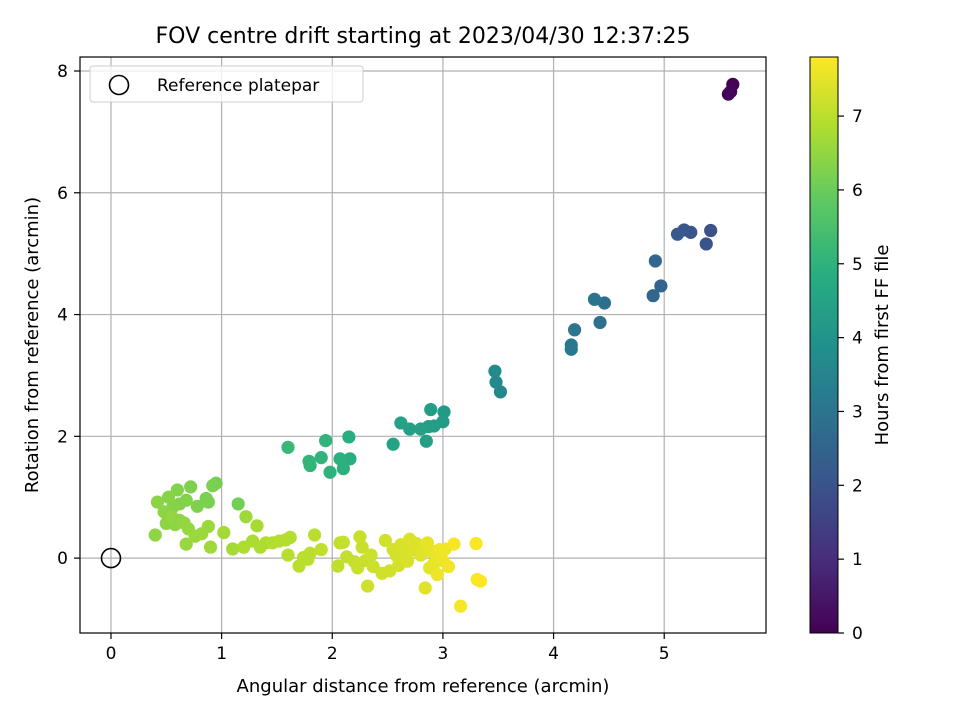  I want to click on x-tick-label: 2, so click(332, 654).